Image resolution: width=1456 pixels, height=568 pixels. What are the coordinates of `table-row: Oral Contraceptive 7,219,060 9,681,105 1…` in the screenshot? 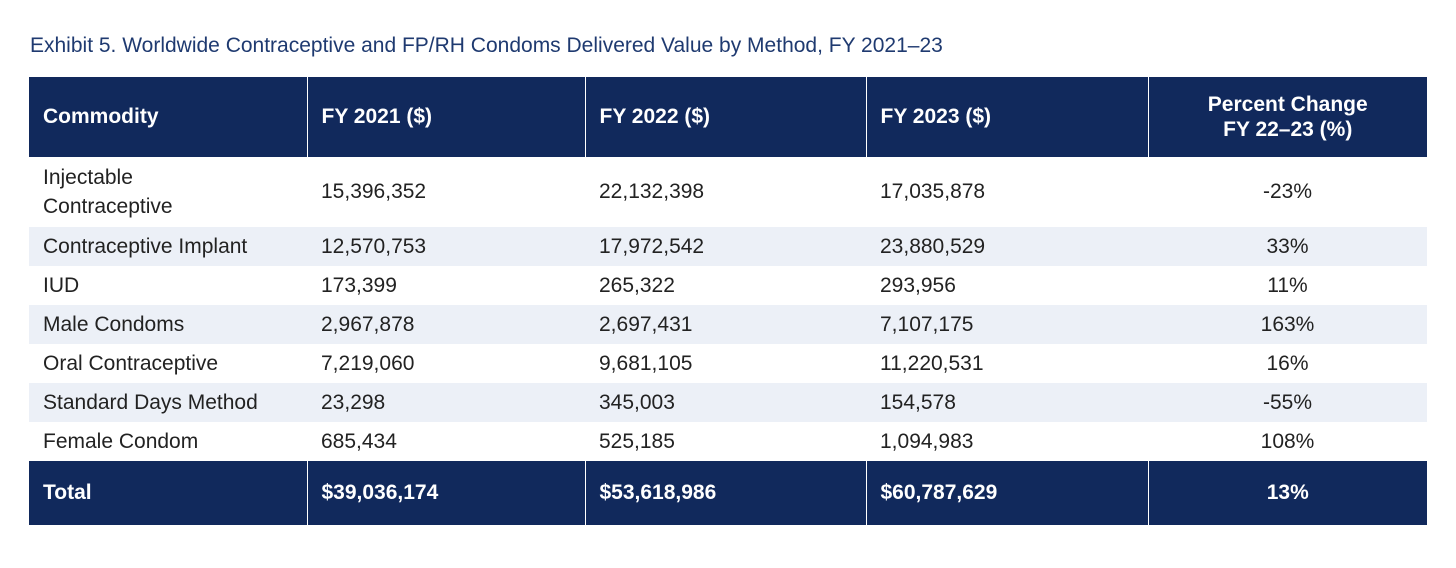 It's located at (728, 363).